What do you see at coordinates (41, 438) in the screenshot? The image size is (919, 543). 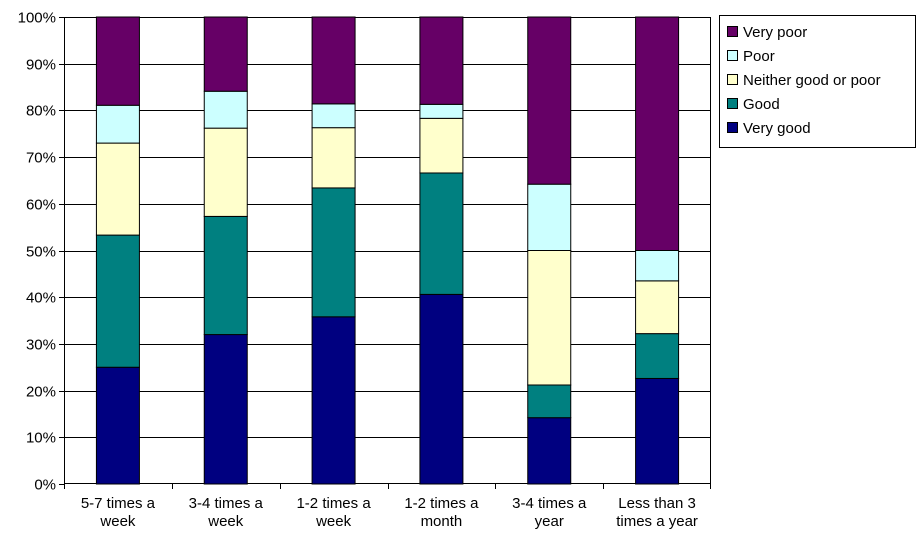 I see `y-tick-label: 10%` at bounding box center [41, 438].